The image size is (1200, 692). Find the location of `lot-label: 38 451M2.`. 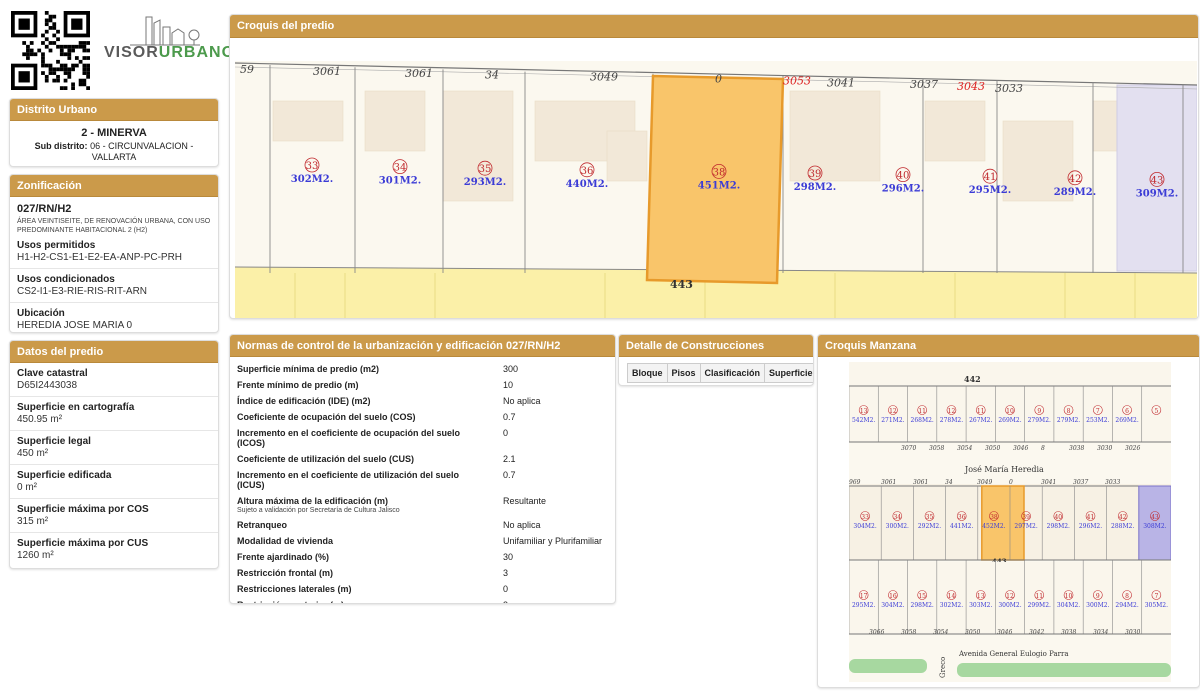

lot-label: 38 451M2. is located at coordinates (719, 177).